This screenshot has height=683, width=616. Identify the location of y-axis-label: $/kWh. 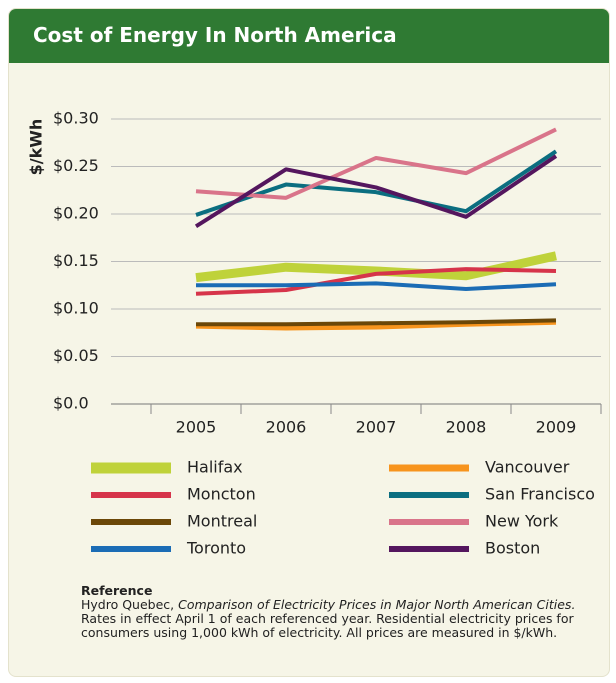
(36, 147).